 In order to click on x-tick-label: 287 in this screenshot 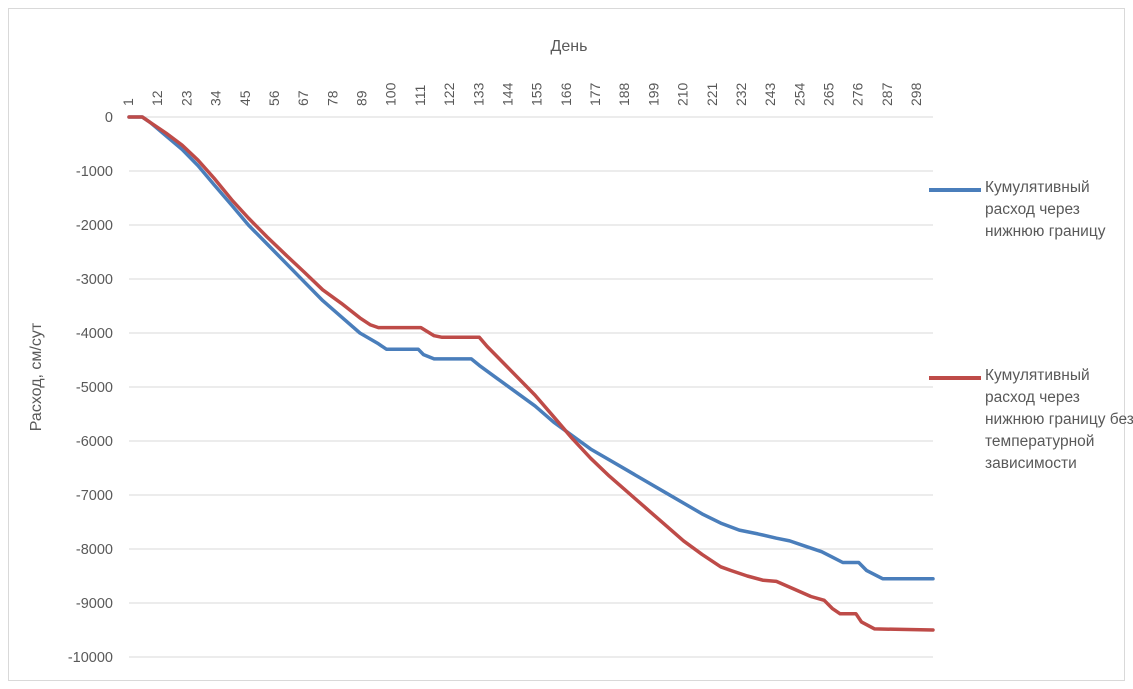, I will do `click(887, 94)`.